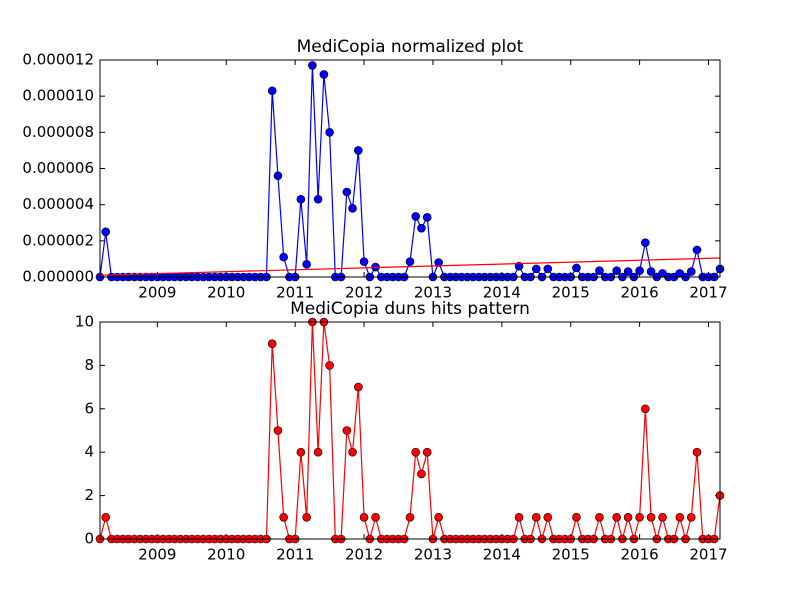 This screenshot has width=800, height=600. I want to click on y-tick-label: 4, so click(89, 452).